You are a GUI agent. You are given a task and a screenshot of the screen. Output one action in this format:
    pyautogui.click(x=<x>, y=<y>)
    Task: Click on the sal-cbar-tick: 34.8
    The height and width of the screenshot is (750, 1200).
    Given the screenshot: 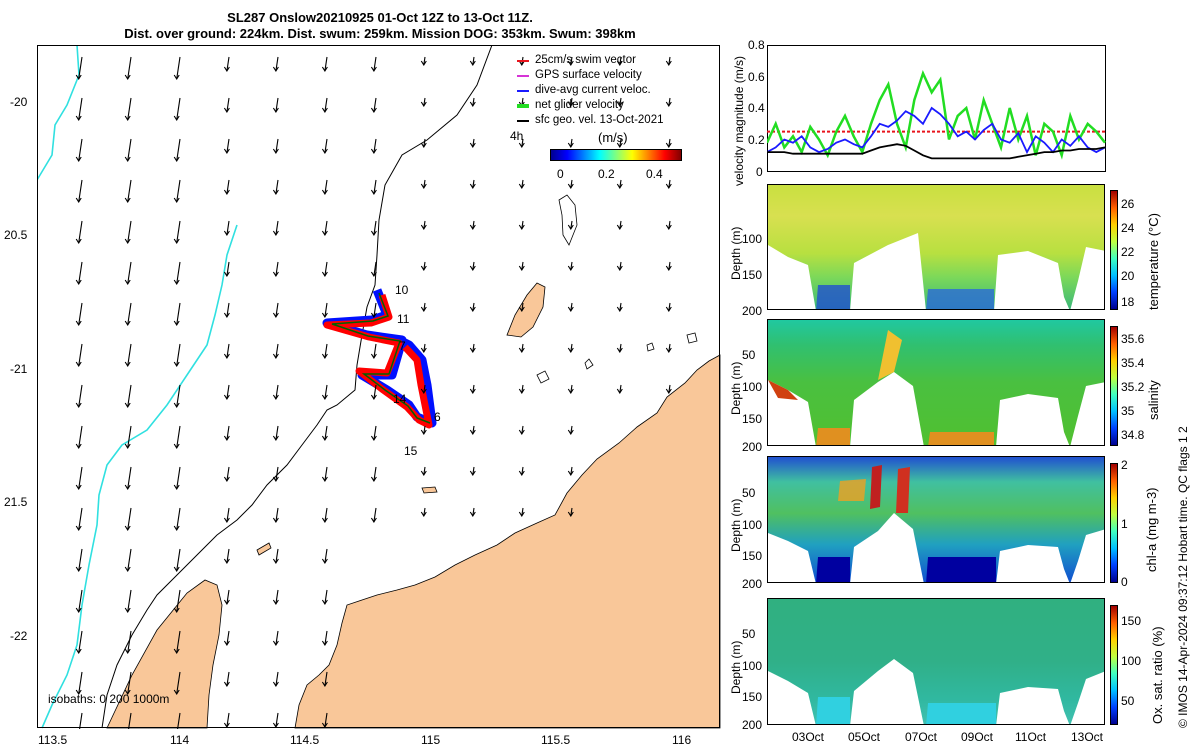 What is the action you would take?
    pyautogui.click(x=1133, y=435)
    